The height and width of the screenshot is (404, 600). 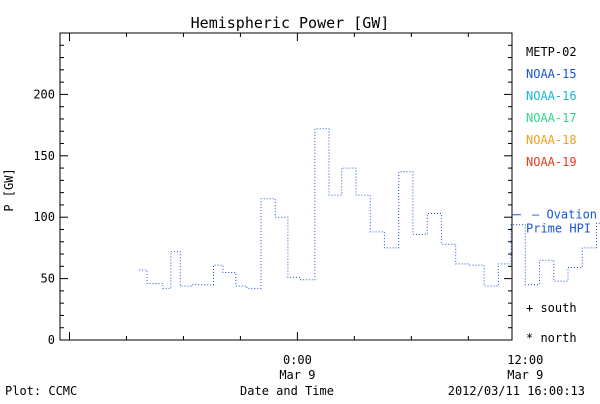 What do you see at coordinates (51, 340) in the screenshot?
I see `y-tick-label: 0` at bounding box center [51, 340].